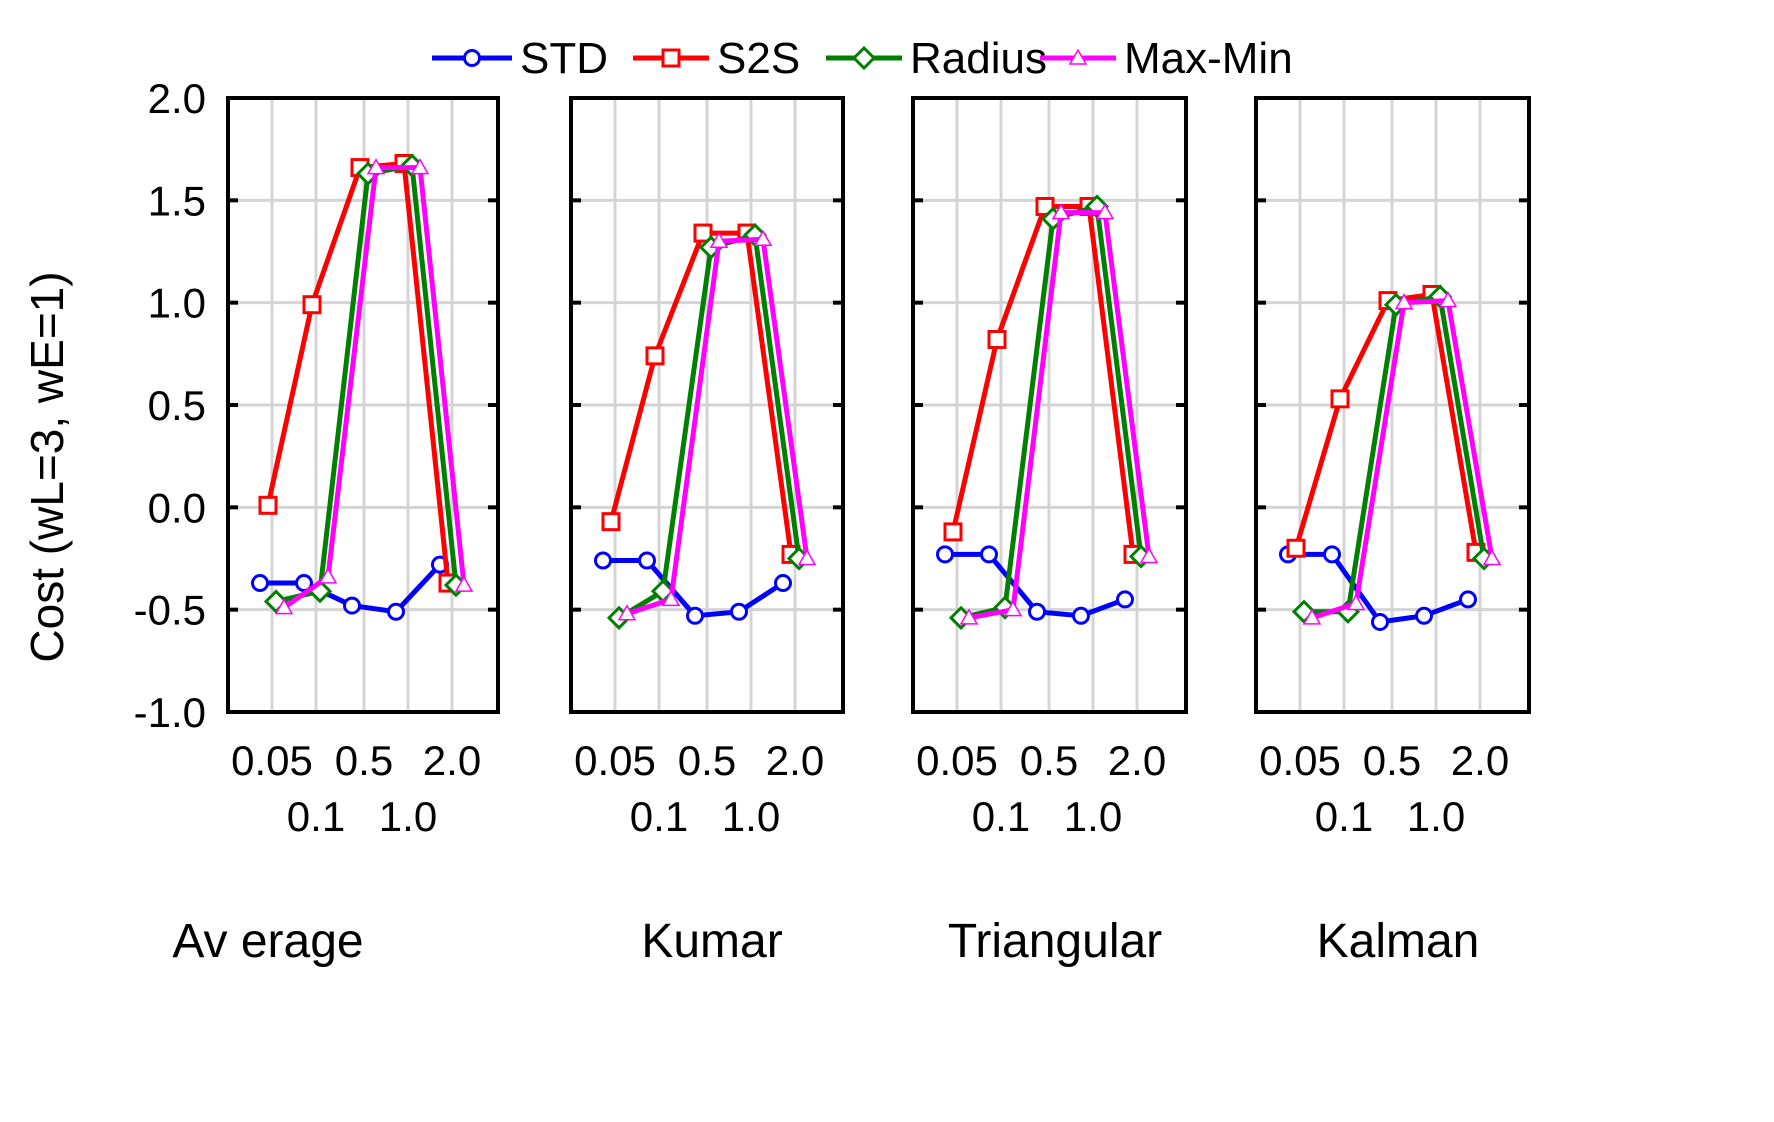  I want to click on y-tick-label: 2.0, so click(177, 98).